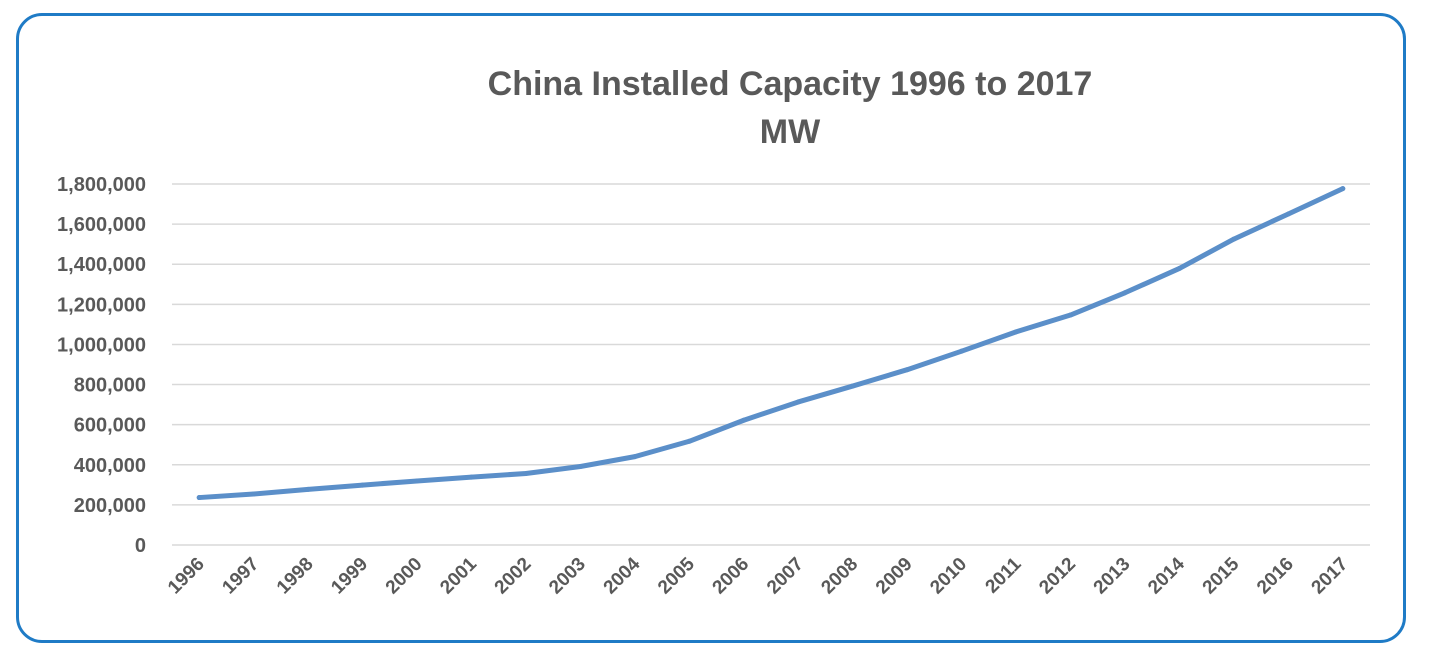  Describe the element at coordinates (140, 546) in the screenshot. I see `y-tick-label: 0` at that location.